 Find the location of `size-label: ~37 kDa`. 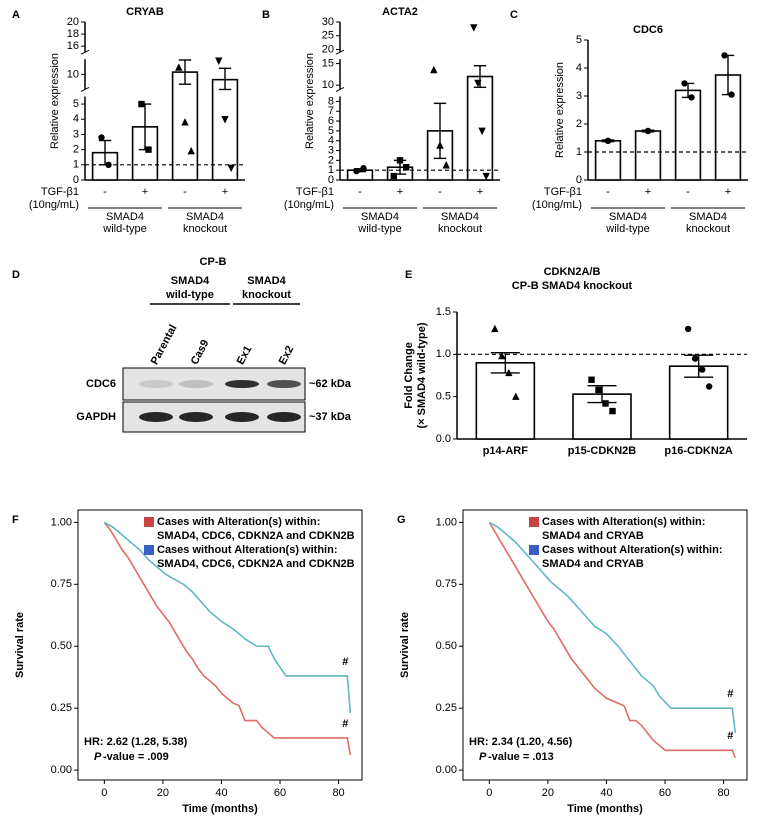

size-label: ~37 kDa is located at coordinates (330, 417).